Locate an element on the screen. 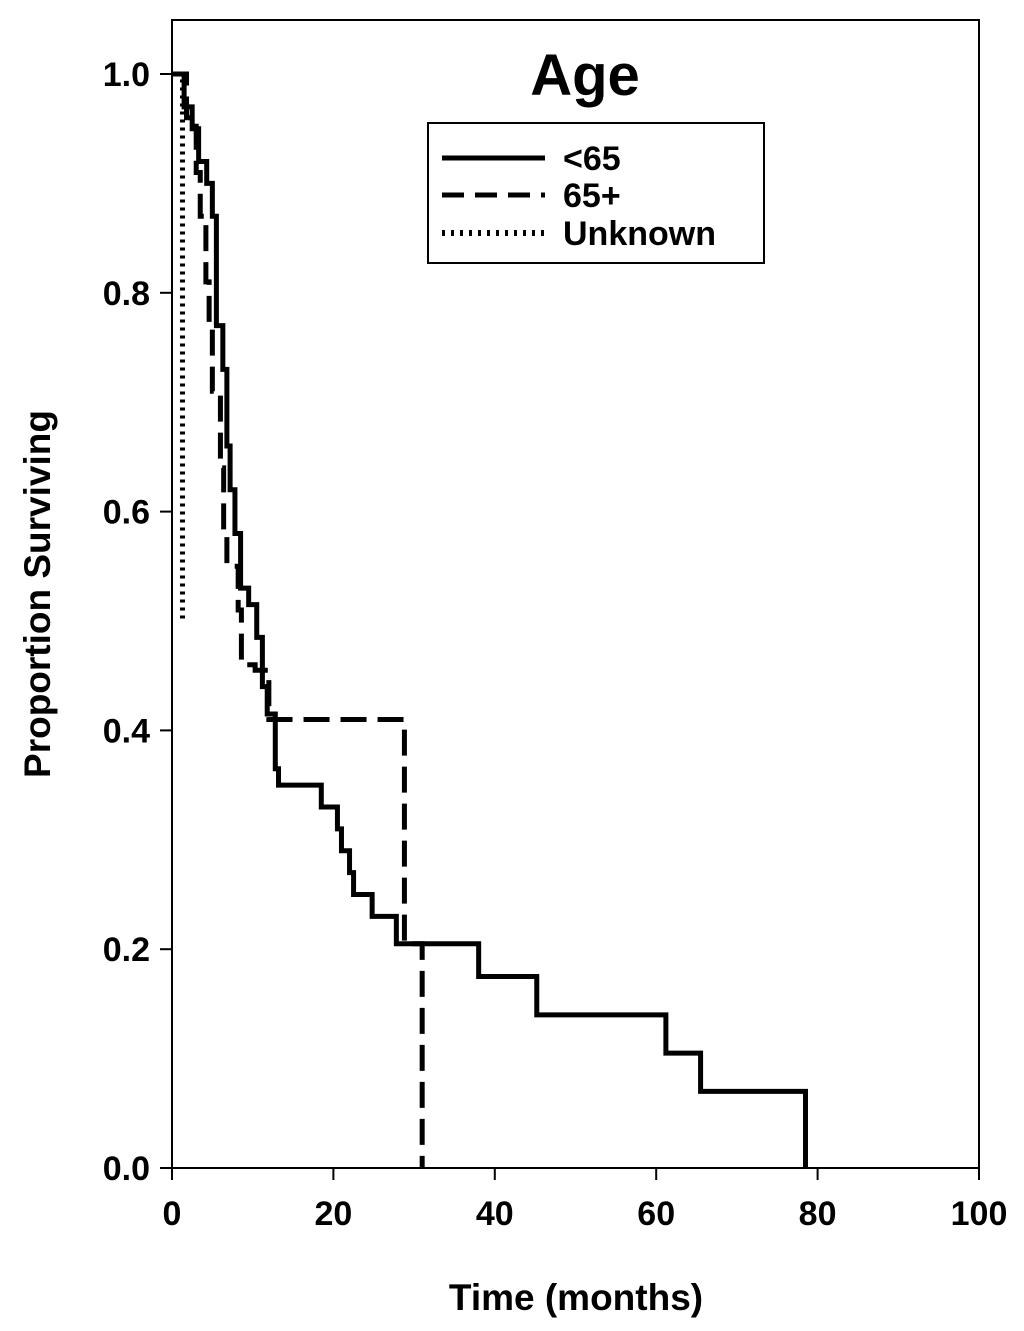  x-axis-ticks: 0 20 40 60 80 100 is located at coordinates (585, 1200).